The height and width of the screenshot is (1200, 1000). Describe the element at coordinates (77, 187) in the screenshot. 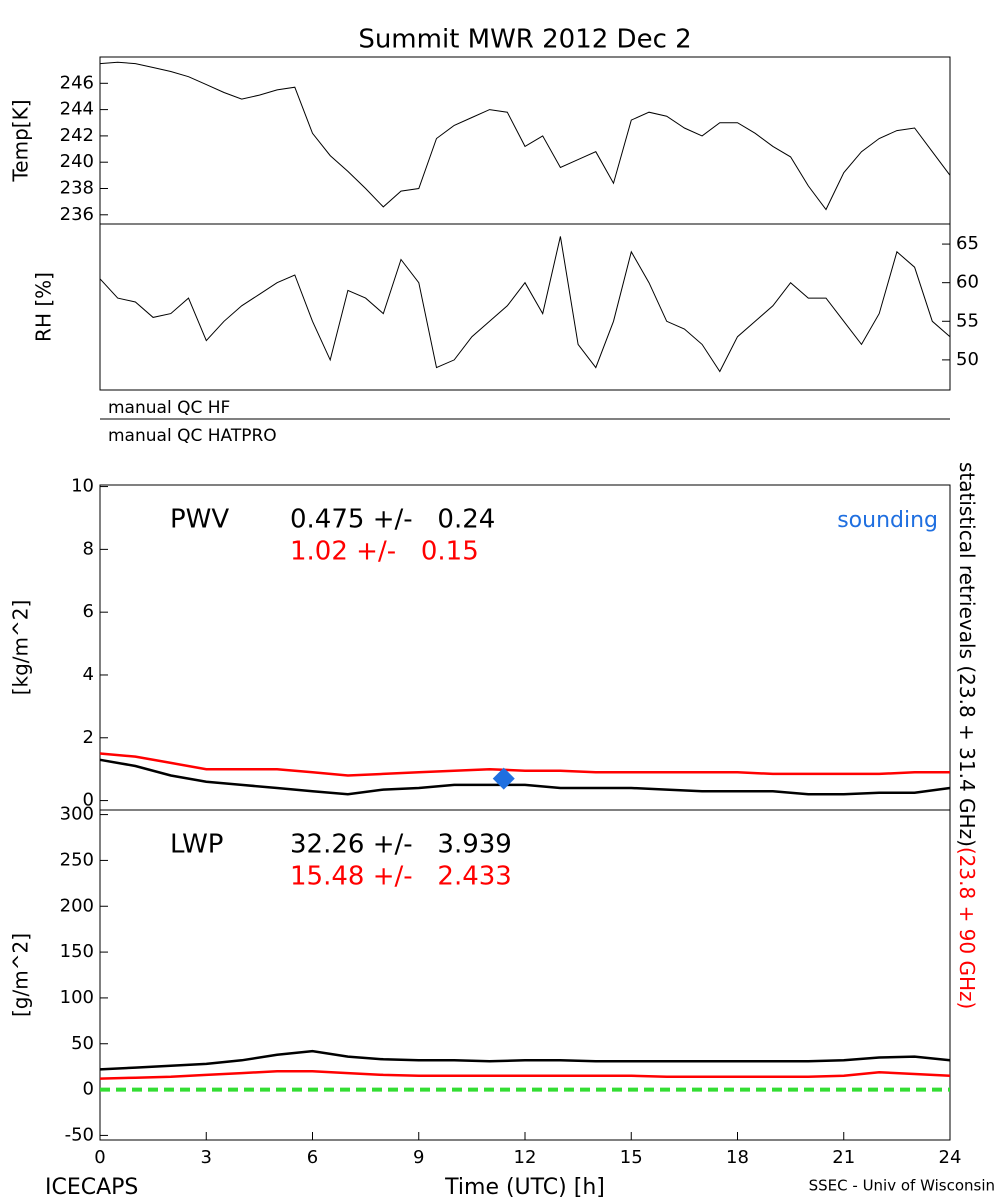

I see `y-tick-label: 238` at that location.